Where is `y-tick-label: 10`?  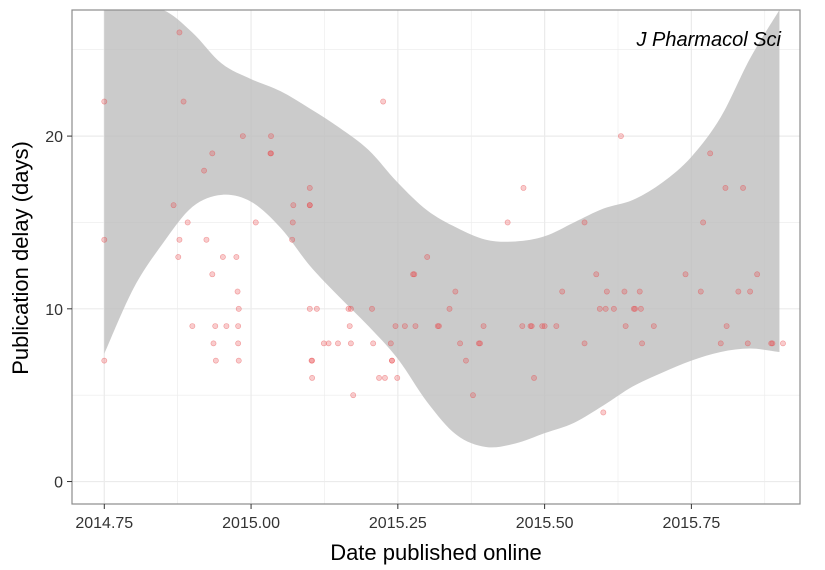
y-tick-label: 10 is located at coordinates (54, 310).